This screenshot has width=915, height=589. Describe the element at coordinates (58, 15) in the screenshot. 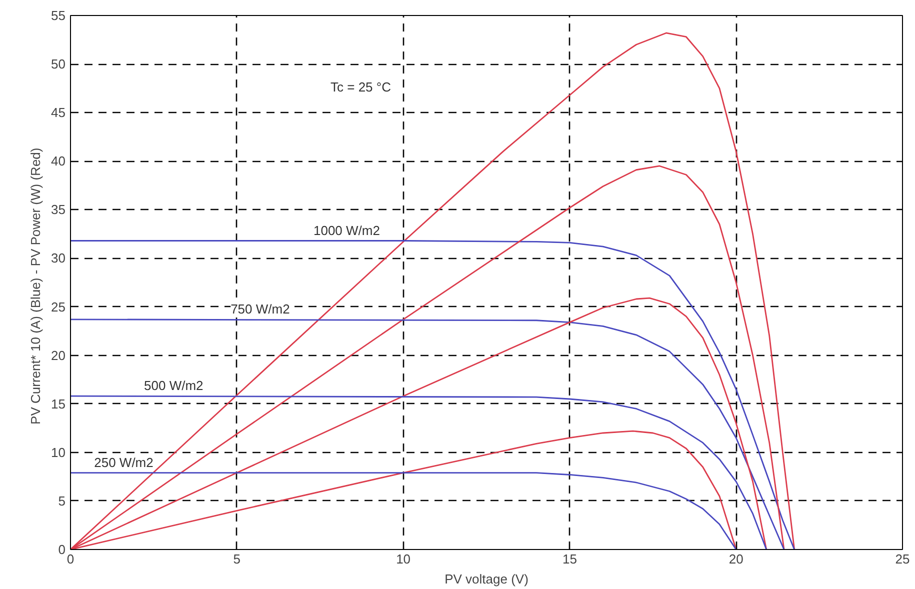

I see `y-tick-label: 55` at that location.